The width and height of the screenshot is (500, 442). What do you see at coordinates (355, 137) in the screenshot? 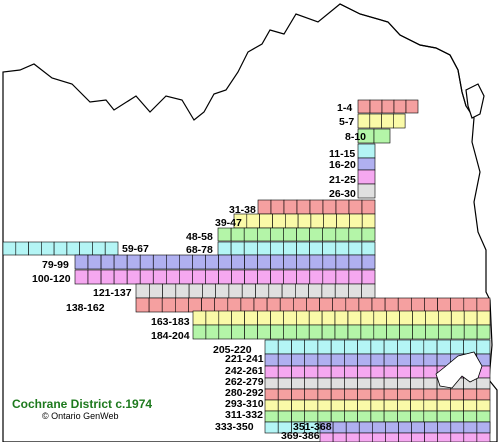
I see `range-label: 8-10` at bounding box center [355, 137].